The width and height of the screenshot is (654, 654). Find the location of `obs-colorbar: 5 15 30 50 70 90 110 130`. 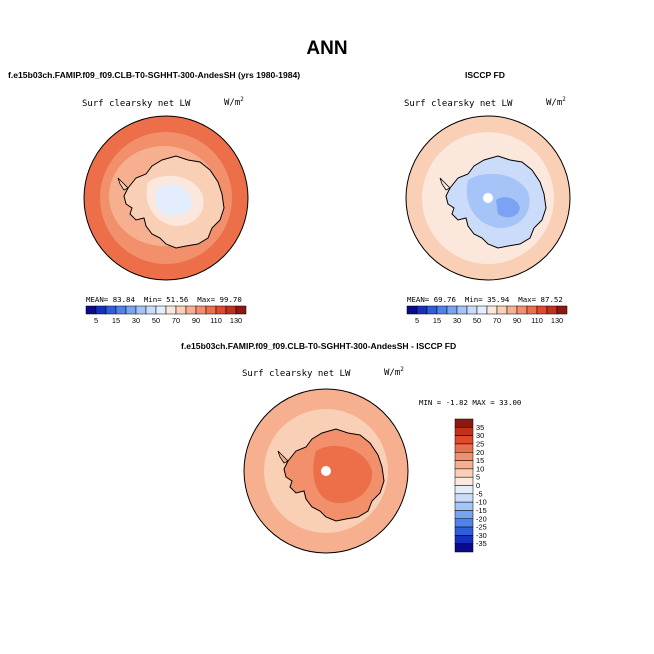

obs-colorbar: 5 15 30 50 70 90 110 130 is located at coordinates (487, 315).